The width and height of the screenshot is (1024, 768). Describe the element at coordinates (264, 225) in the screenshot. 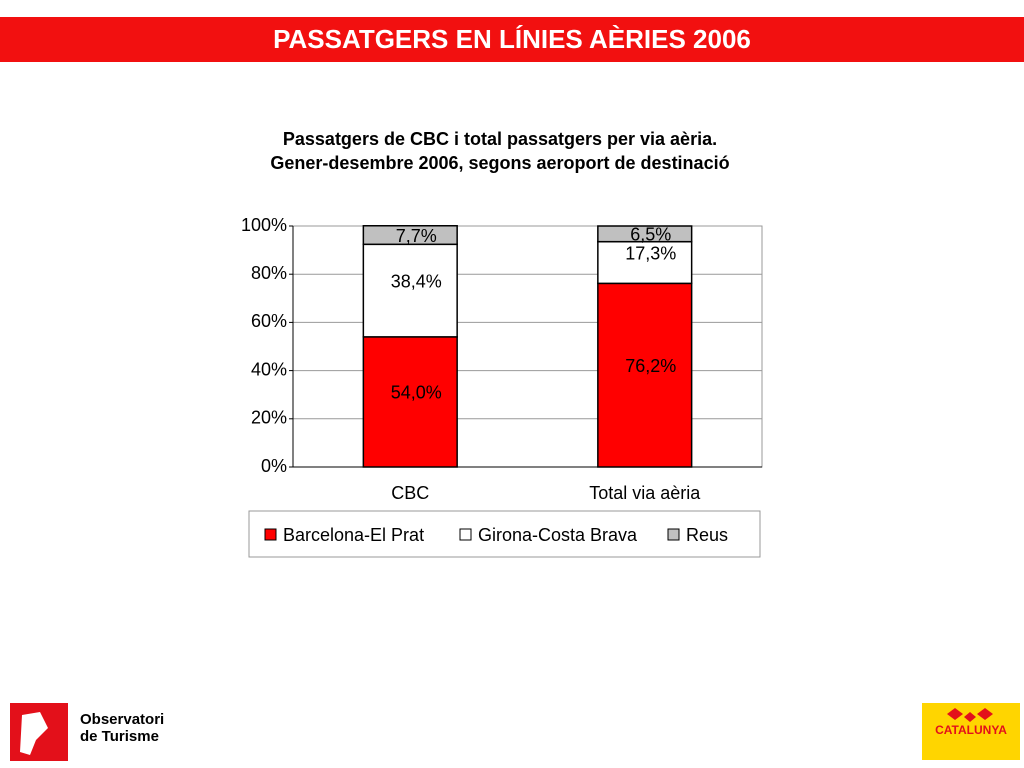

I see `y-tick-label: 100%` at that location.